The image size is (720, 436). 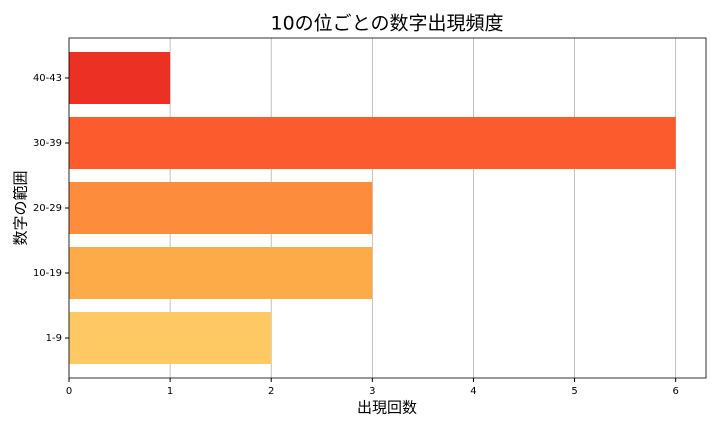 I want to click on y-tick-label: 40-43, so click(x=47, y=78).